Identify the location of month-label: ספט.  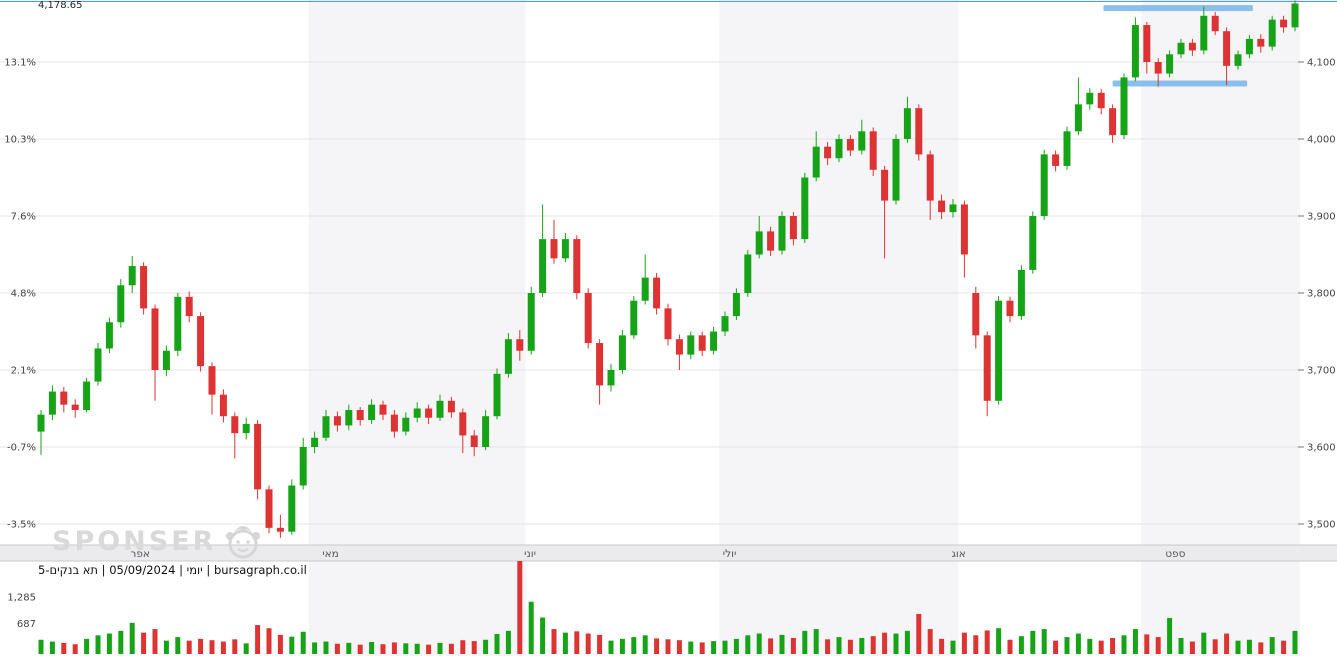
(1175, 554).